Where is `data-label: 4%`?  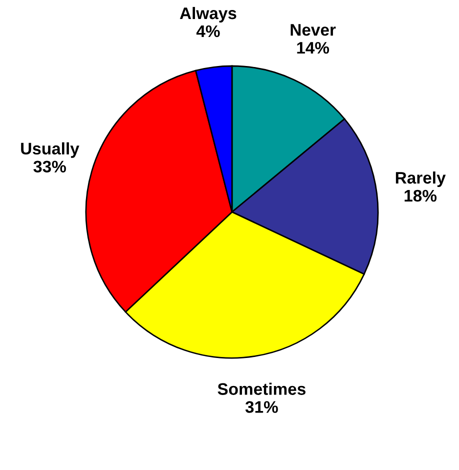
data-label: 4% is located at coordinates (208, 31).